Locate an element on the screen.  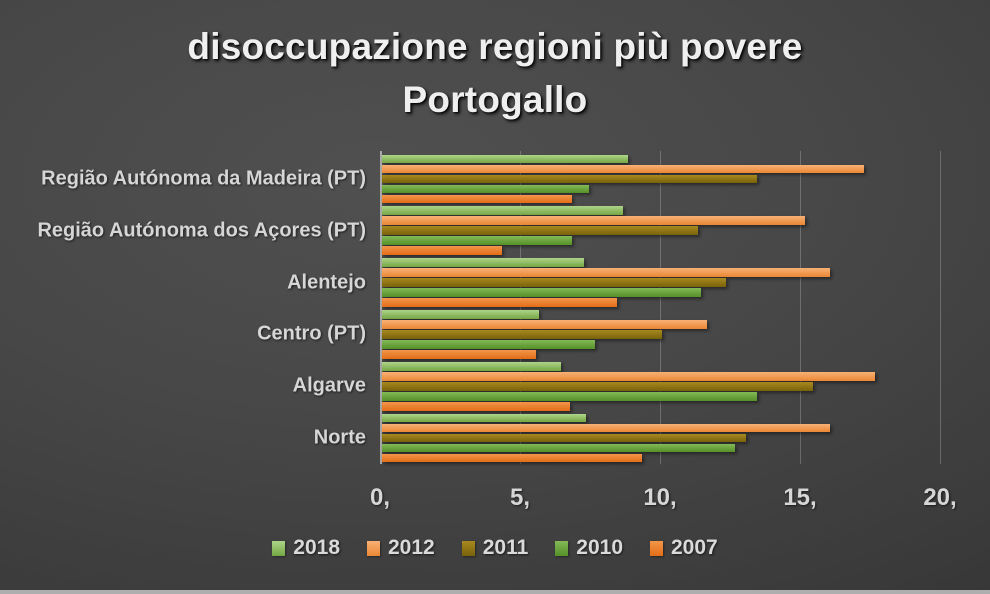
x-tick-label-15: 15, is located at coordinates (800, 497).